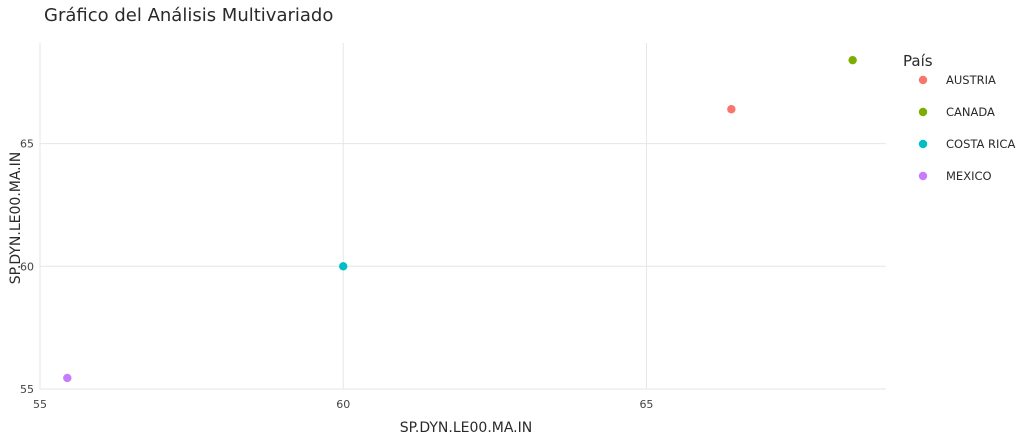 The image size is (1026, 440). What do you see at coordinates (980, 144) in the screenshot?
I see `legend-label: COSTA RICA` at bounding box center [980, 144].